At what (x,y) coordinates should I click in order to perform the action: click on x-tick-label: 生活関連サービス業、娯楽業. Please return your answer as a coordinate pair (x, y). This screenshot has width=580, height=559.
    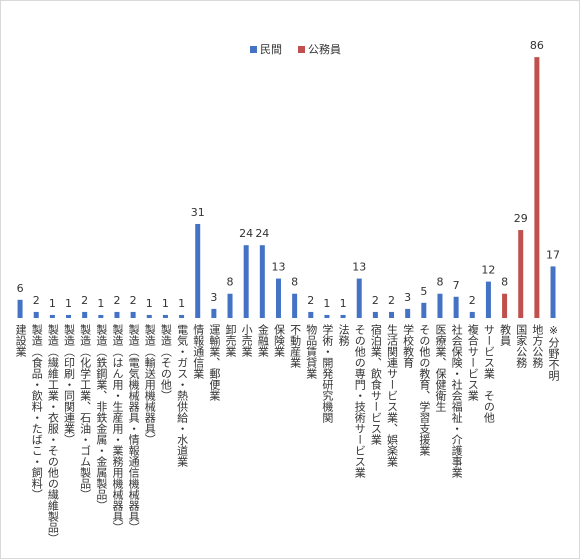
    Looking at the image, I should click on (392, 395).